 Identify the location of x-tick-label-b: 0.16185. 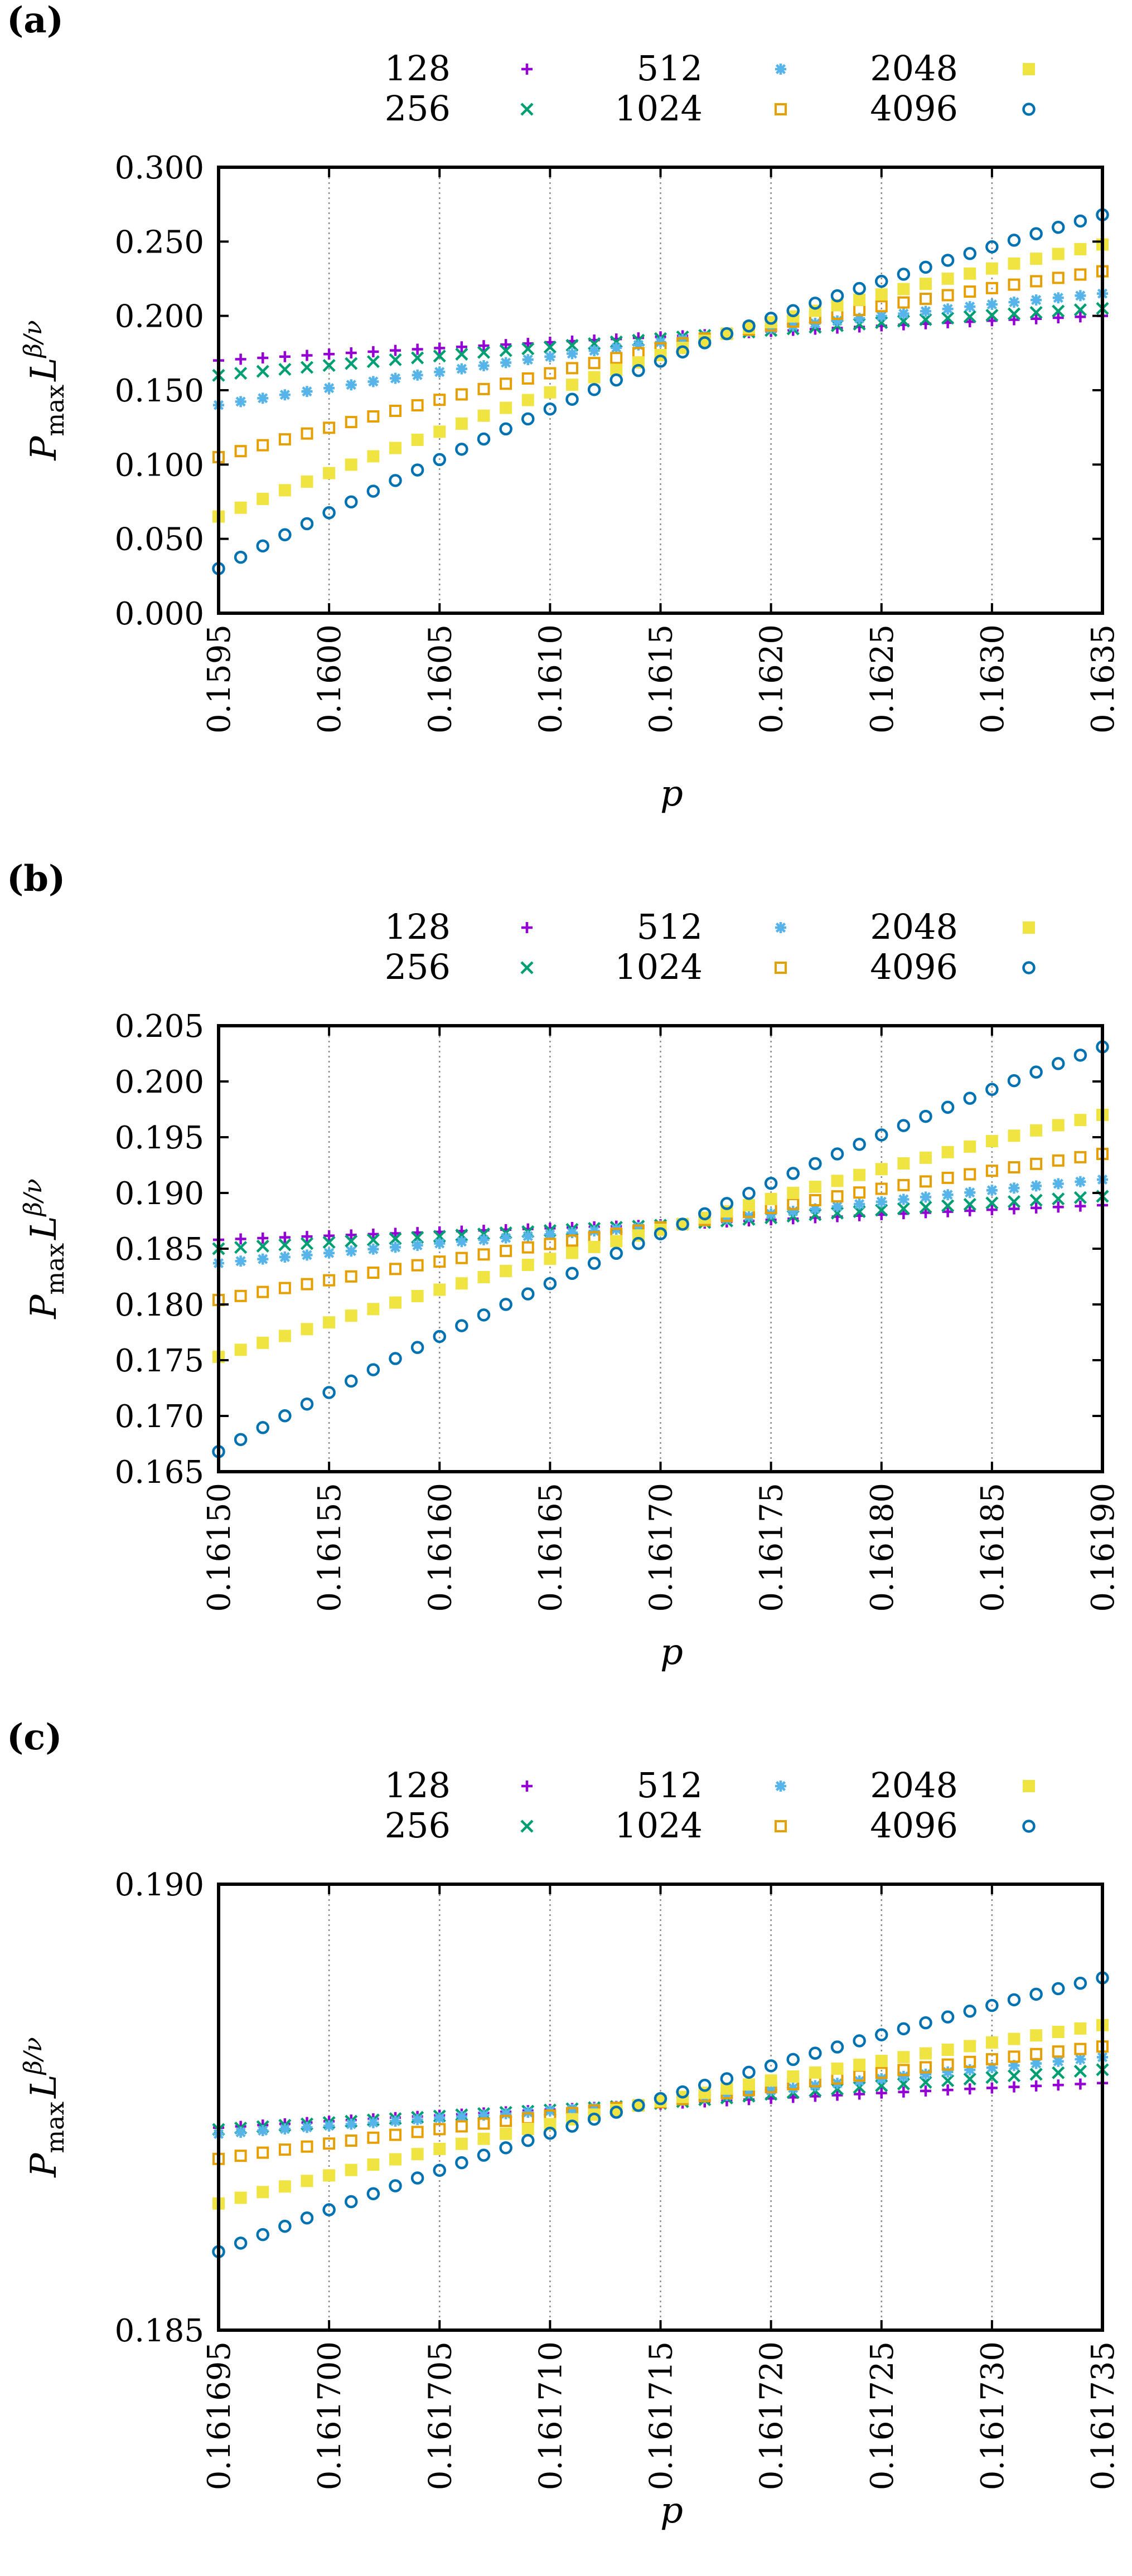
(993, 1547).